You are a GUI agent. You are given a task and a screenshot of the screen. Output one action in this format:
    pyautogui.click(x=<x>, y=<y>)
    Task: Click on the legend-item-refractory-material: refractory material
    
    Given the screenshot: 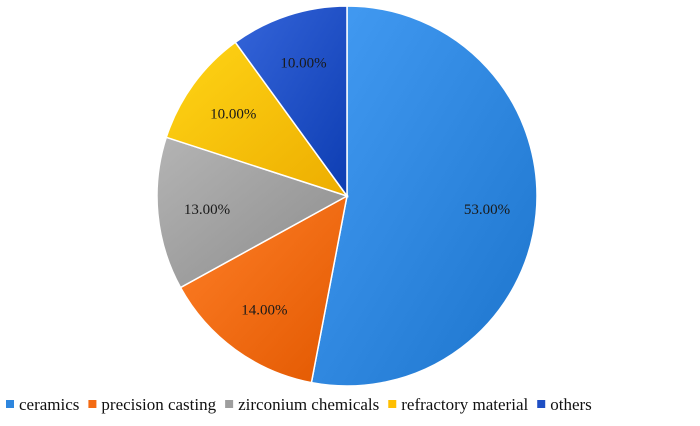 What is the action you would take?
    pyautogui.click(x=458, y=404)
    